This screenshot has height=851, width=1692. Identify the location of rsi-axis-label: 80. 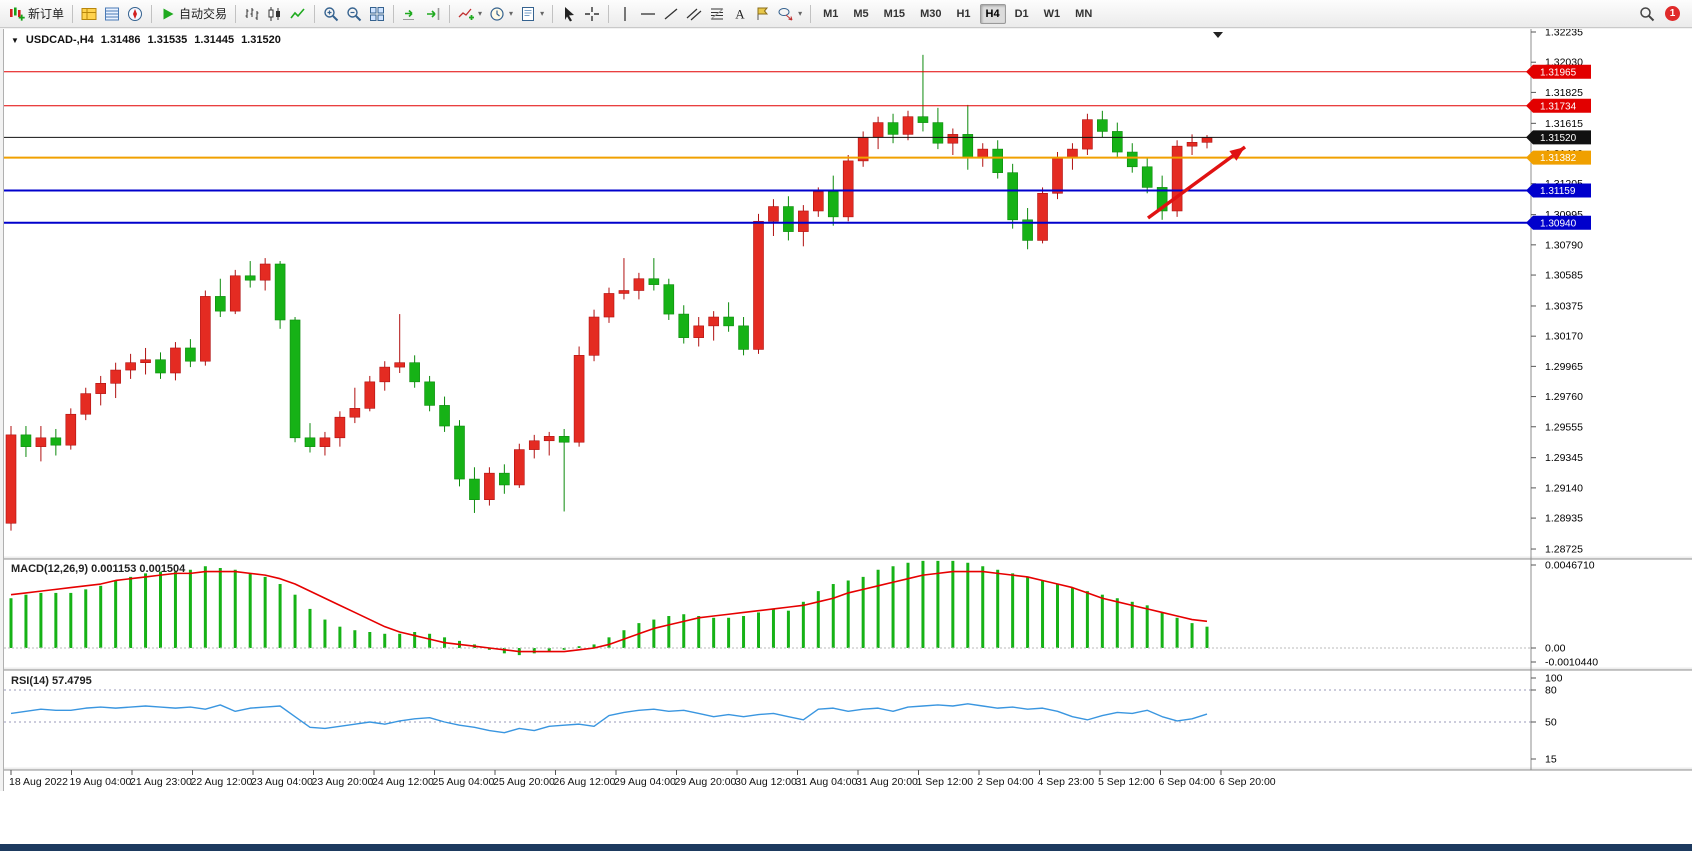
(1551, 691).